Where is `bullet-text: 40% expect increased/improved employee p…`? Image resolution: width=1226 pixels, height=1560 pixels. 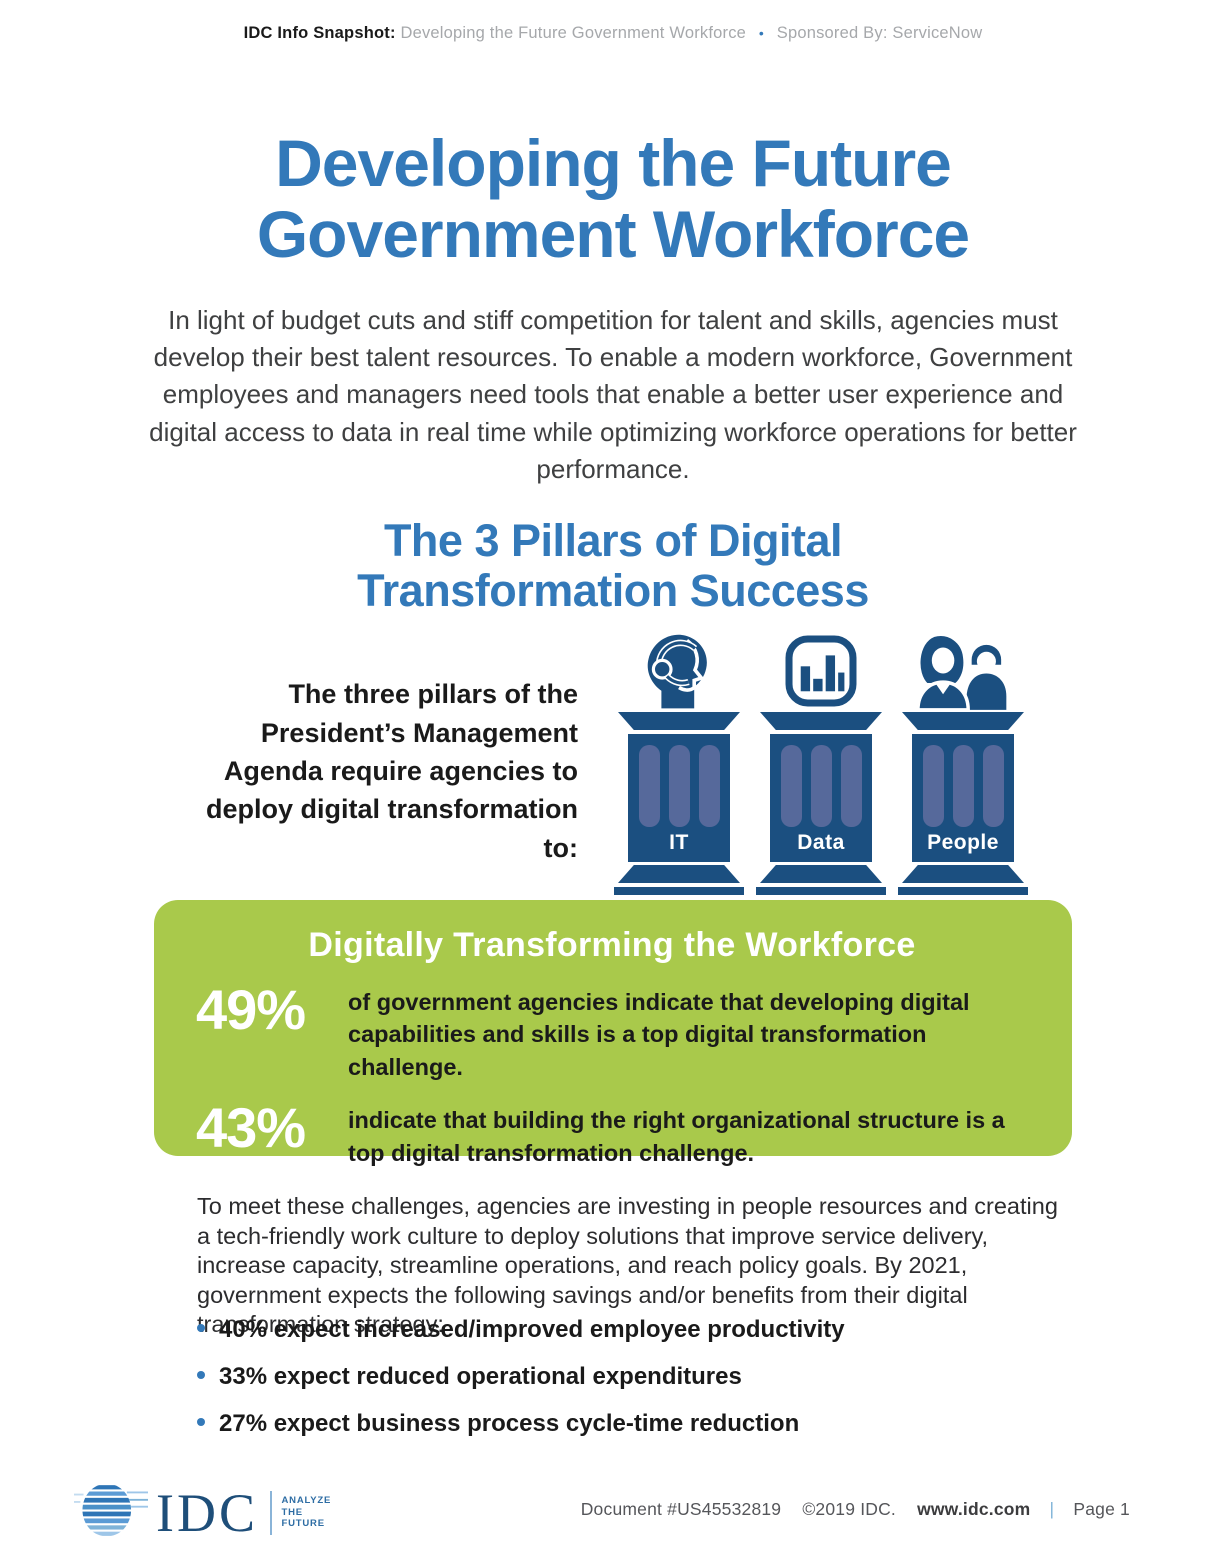
bullet-text: 40% expect increased/improved employee p… is located at coordinates (532, 1329).